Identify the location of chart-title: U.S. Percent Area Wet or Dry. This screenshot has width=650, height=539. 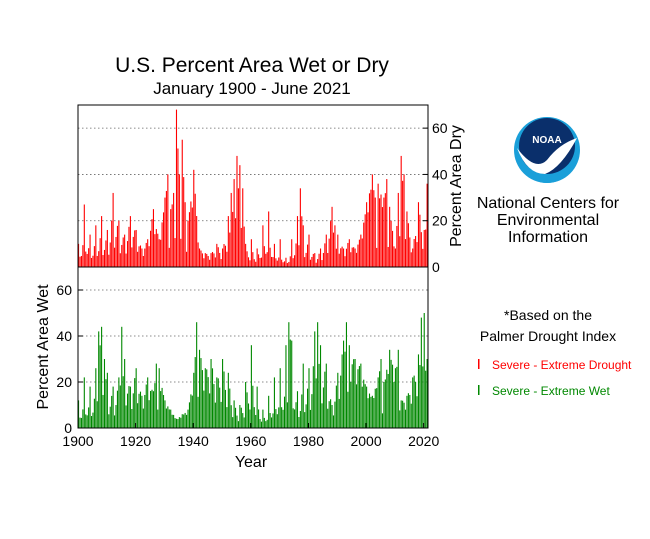
(252, 65).